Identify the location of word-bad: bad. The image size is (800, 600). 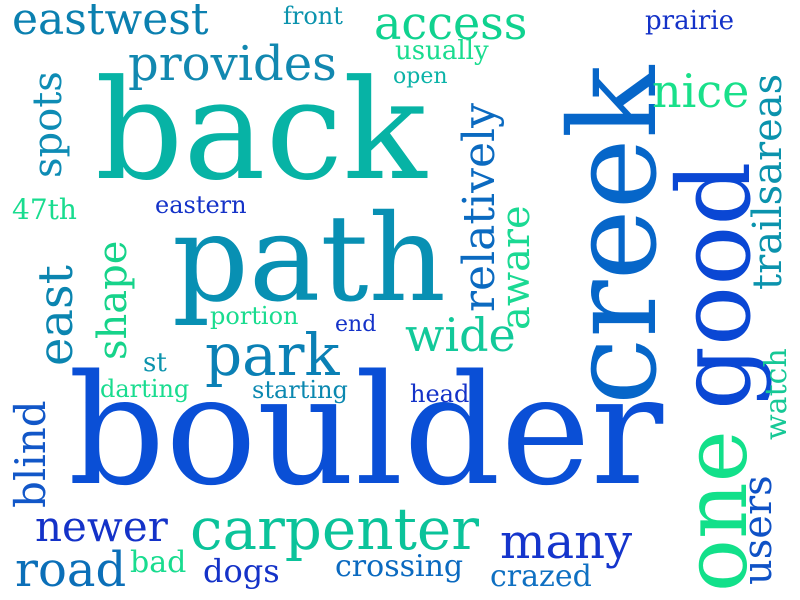
(158, 562).